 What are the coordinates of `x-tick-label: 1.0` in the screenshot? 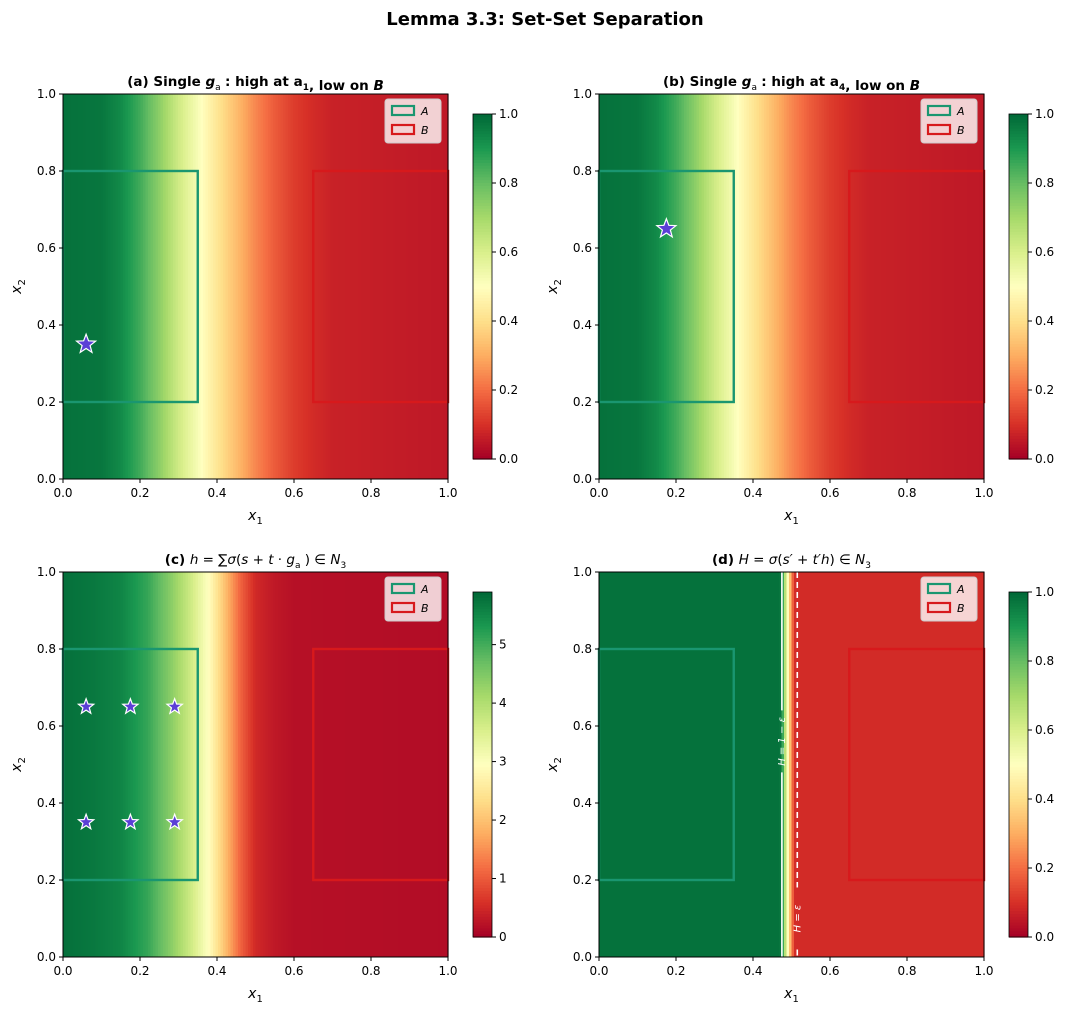 It's located at (983, 493).